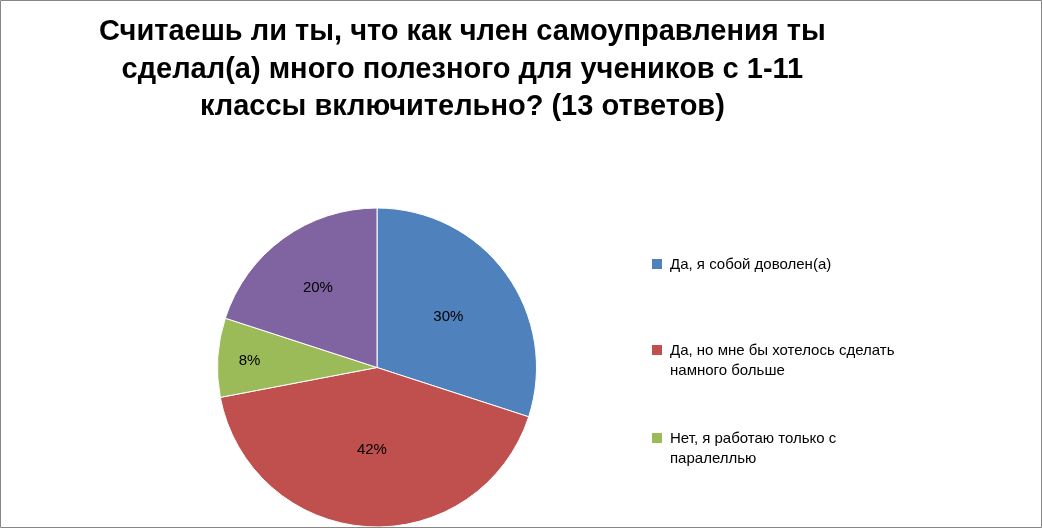 This screenshot has width=1042, height=528. I want to click on chart-title: Считаешь ли ты, что как член самоуправления ты сделал(а) много полезного для учеников с 1-11 классы включительно? (13 ответов), so click(462, 68).